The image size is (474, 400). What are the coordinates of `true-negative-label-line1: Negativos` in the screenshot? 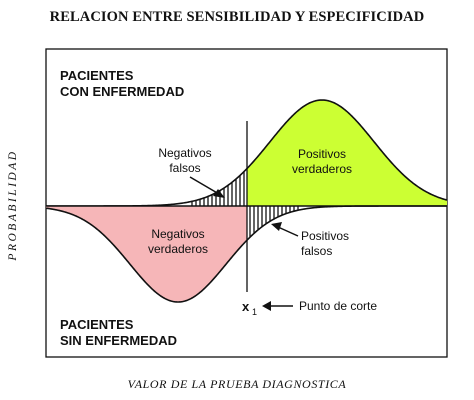 It's located at (177, 234).